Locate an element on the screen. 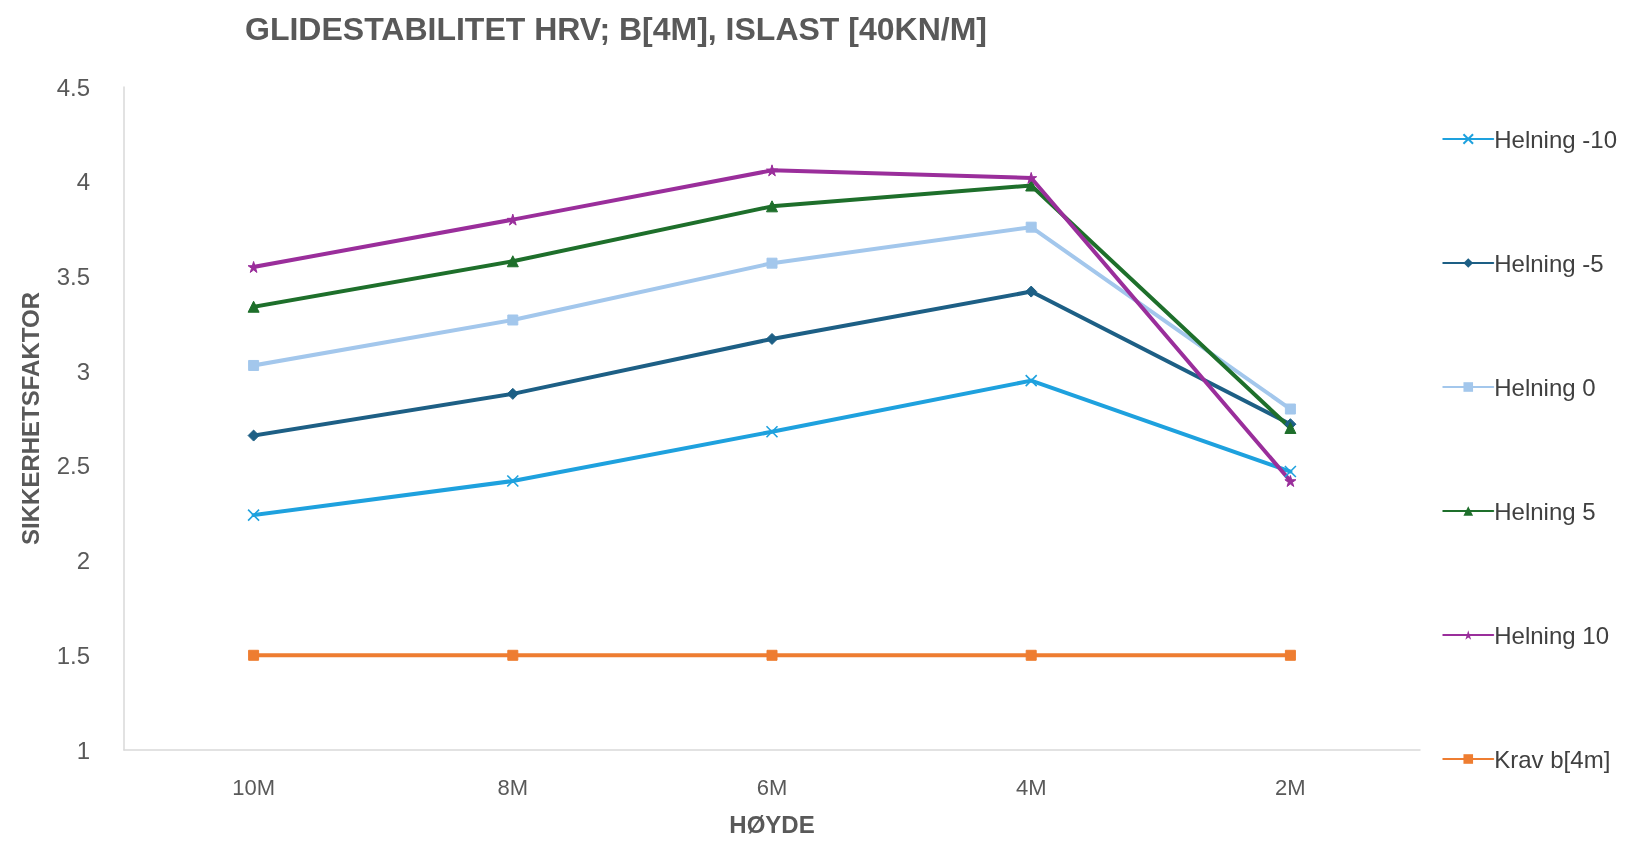  y-tick-label: 3.5 is located at coordinates (73, 276).